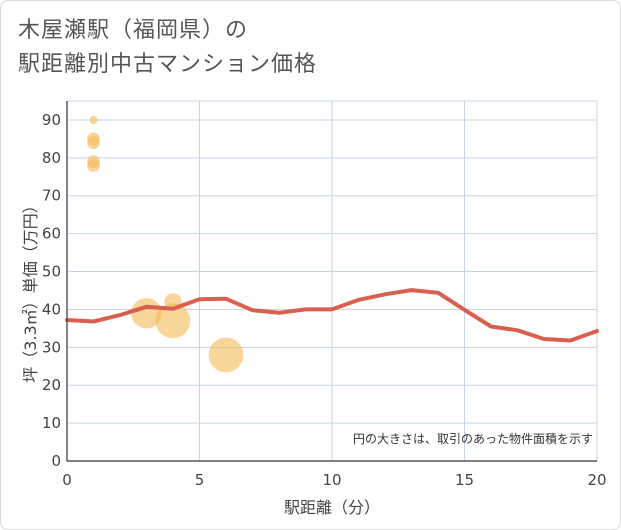 This screenshot has width=621, height=530. What do you see at coordinates (51, 423) in the screenshot?
I see `y-tick-label: 10` at bounding box center [51, 423].